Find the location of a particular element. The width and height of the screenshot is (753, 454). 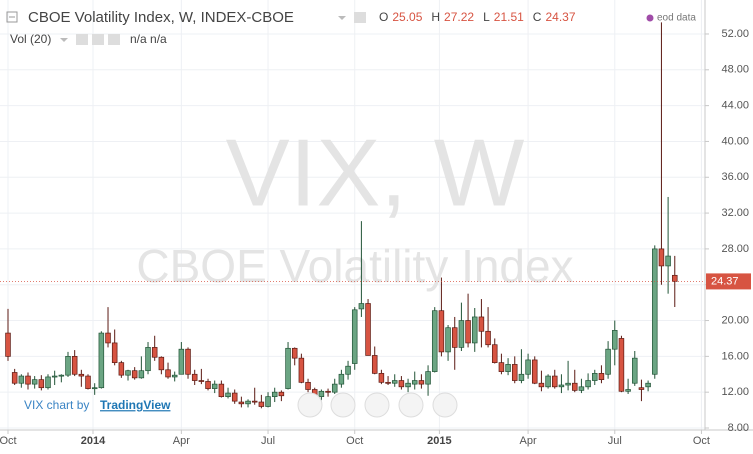

credit: VIX chart by is located at coordinates (56, 405).